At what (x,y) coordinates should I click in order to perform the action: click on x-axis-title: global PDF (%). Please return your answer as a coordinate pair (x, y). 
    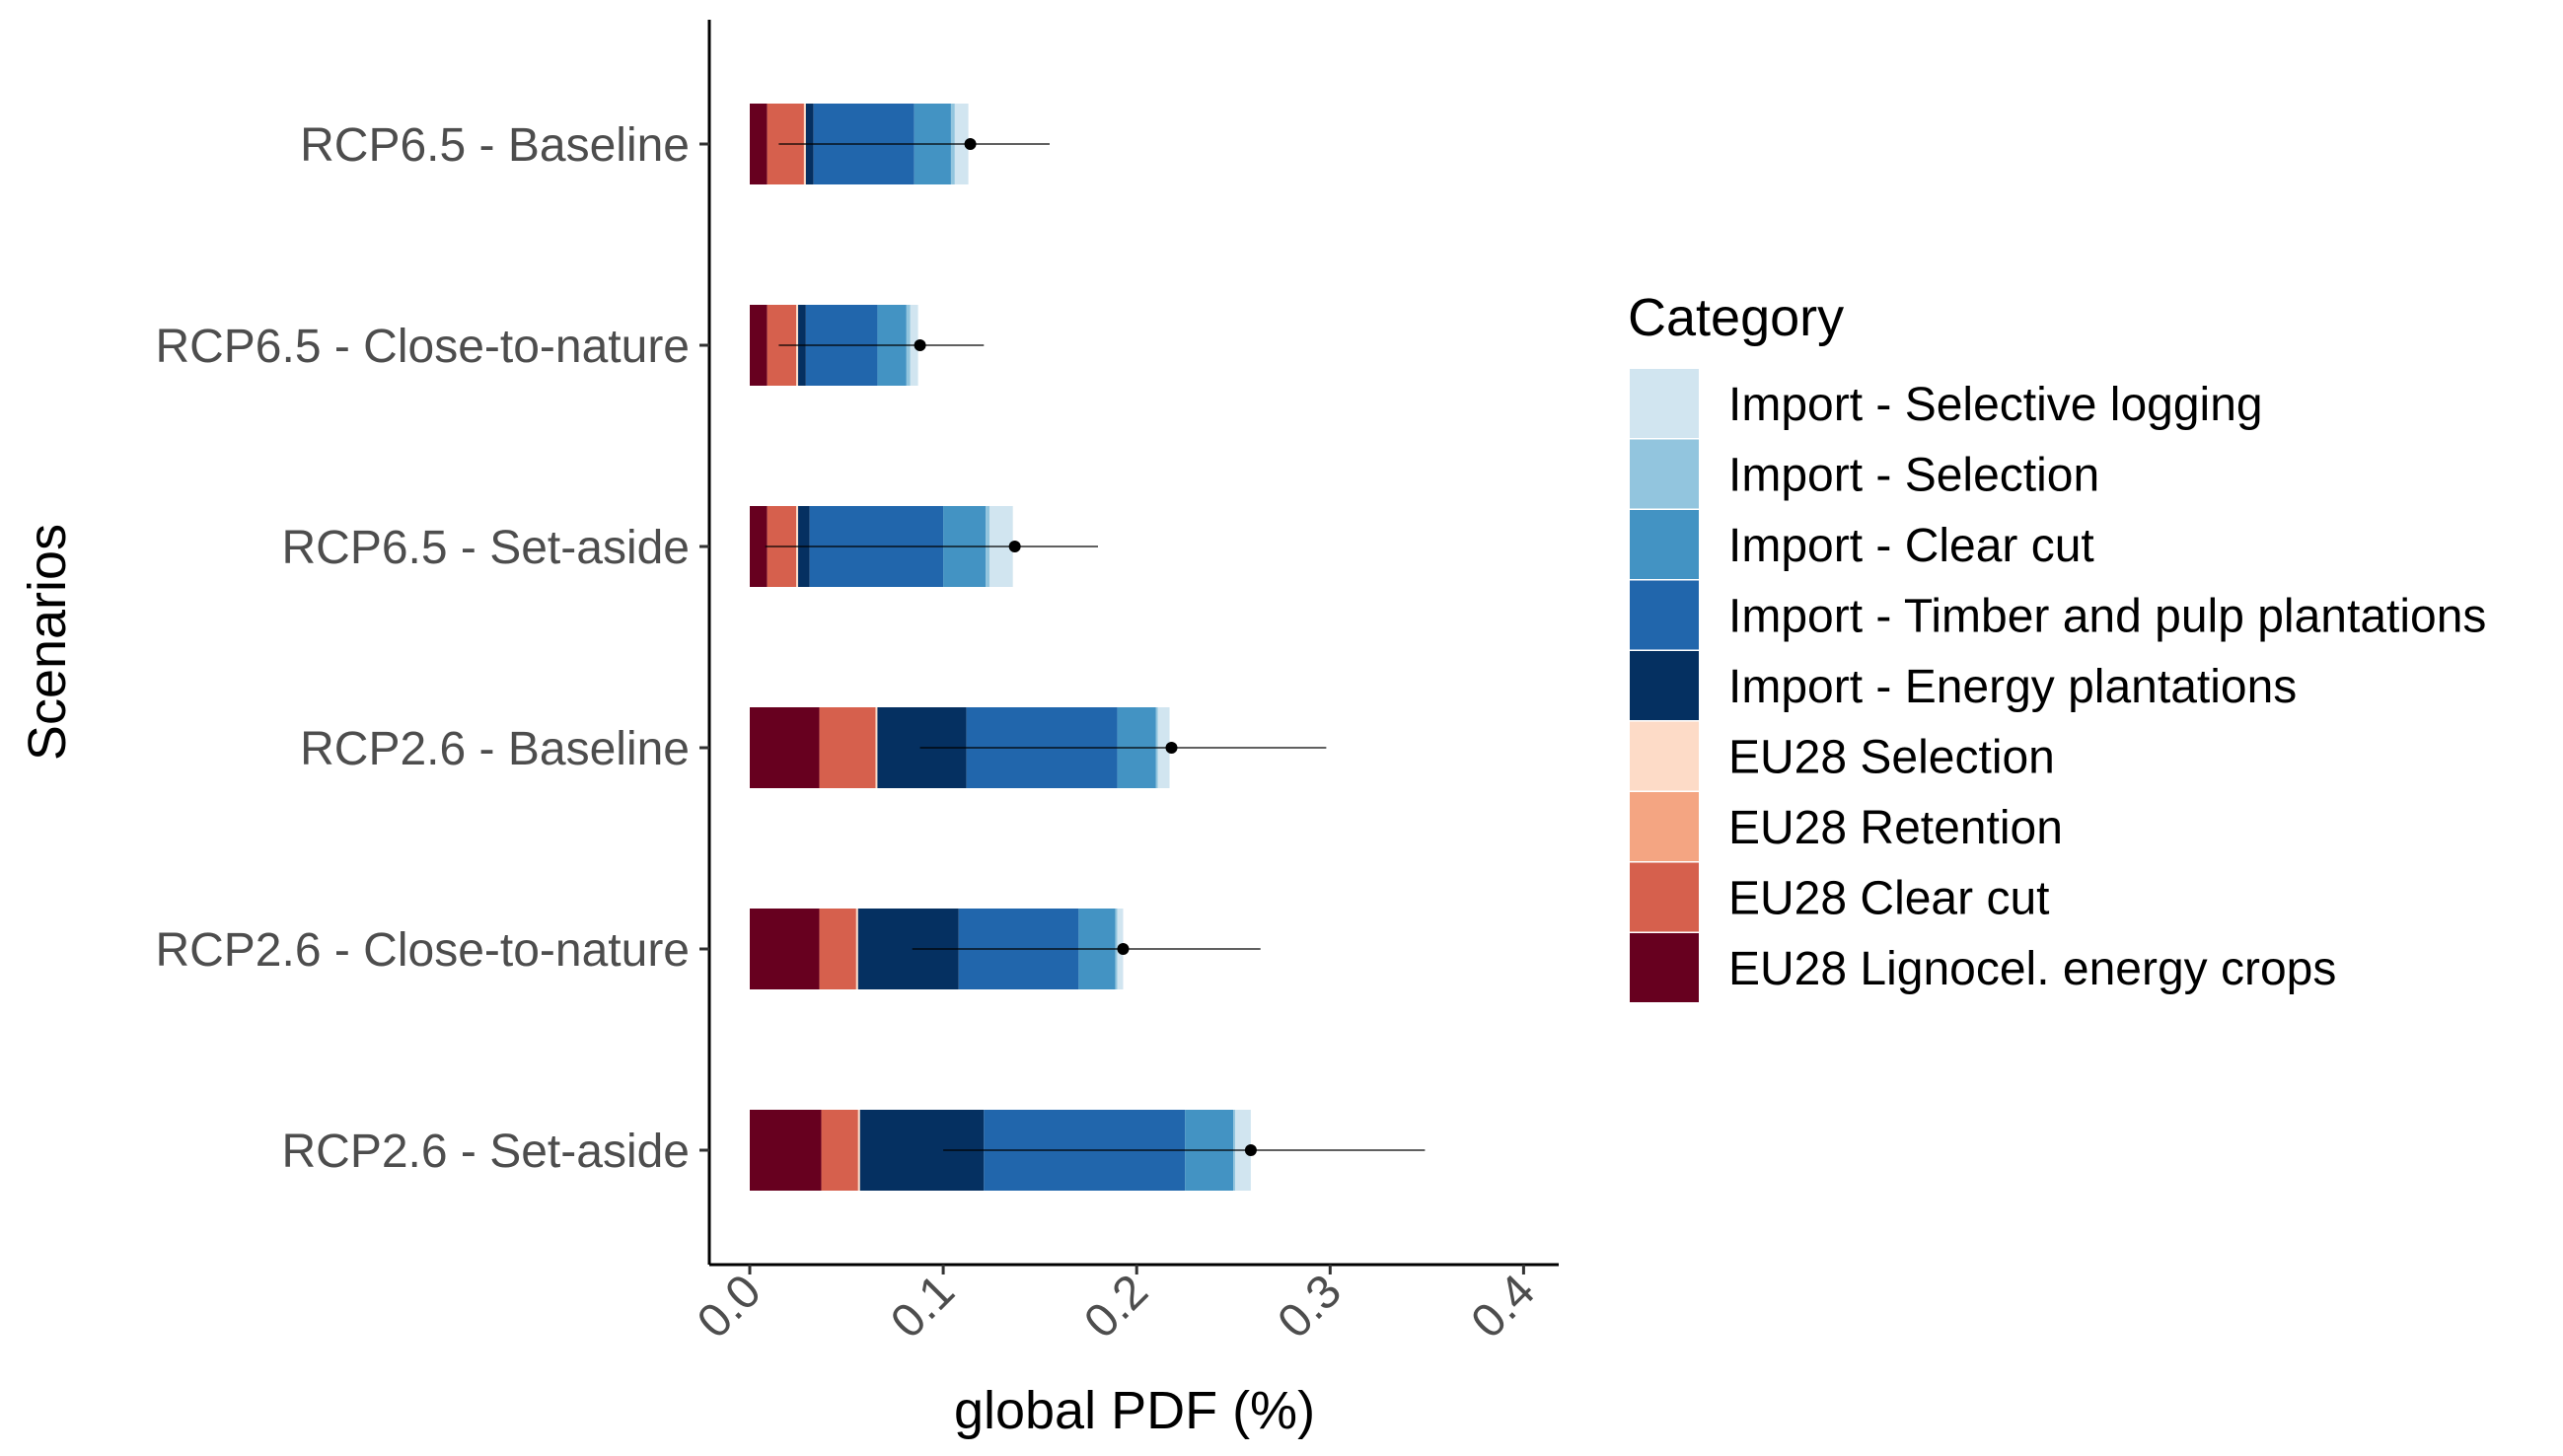
    Looking at the image, I should click on (1134, 1410).